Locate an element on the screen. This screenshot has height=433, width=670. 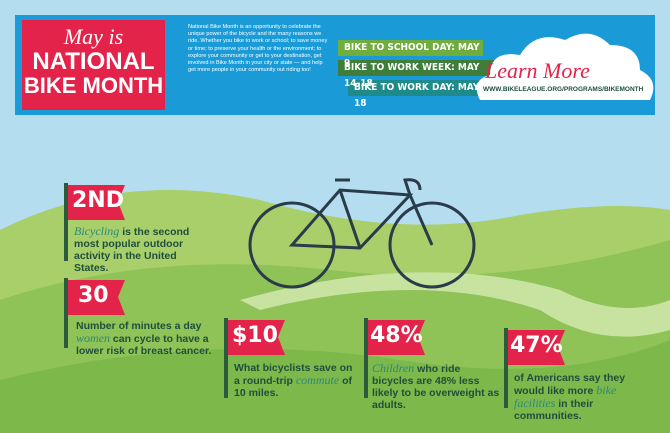
text: What bicyclists save on a round-trip is located at coordinates (293, 374).